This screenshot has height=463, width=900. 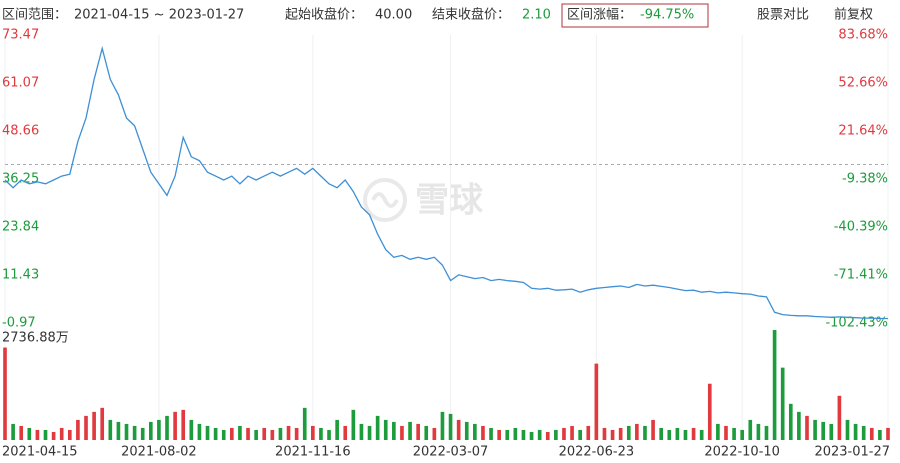 What do you see at coordinates (856, 323) in the screenshot?
I see `y2-tick-label: -102.43%` at bounding box center [856, 323].